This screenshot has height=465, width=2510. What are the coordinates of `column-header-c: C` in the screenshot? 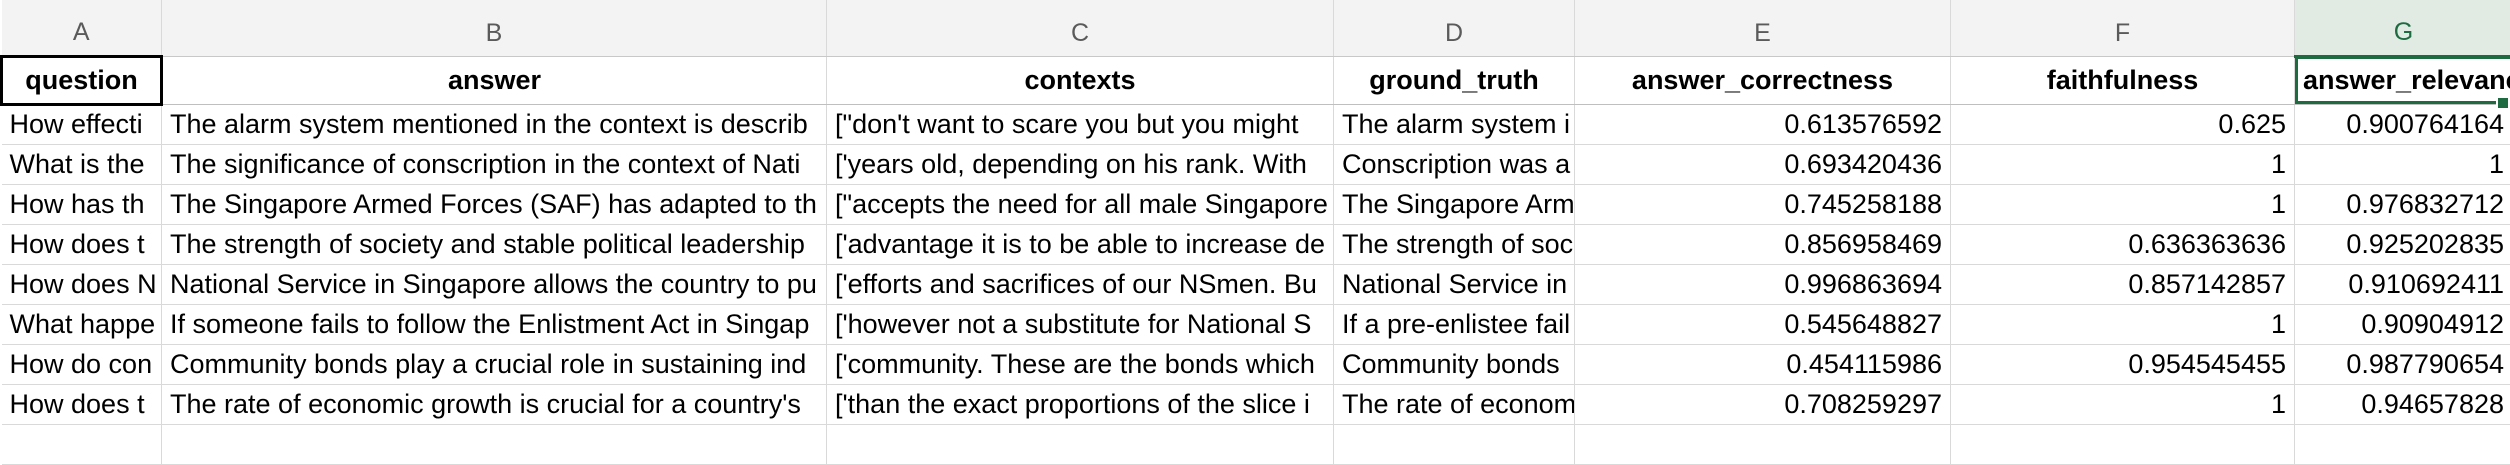 It's located at (1080, 28).